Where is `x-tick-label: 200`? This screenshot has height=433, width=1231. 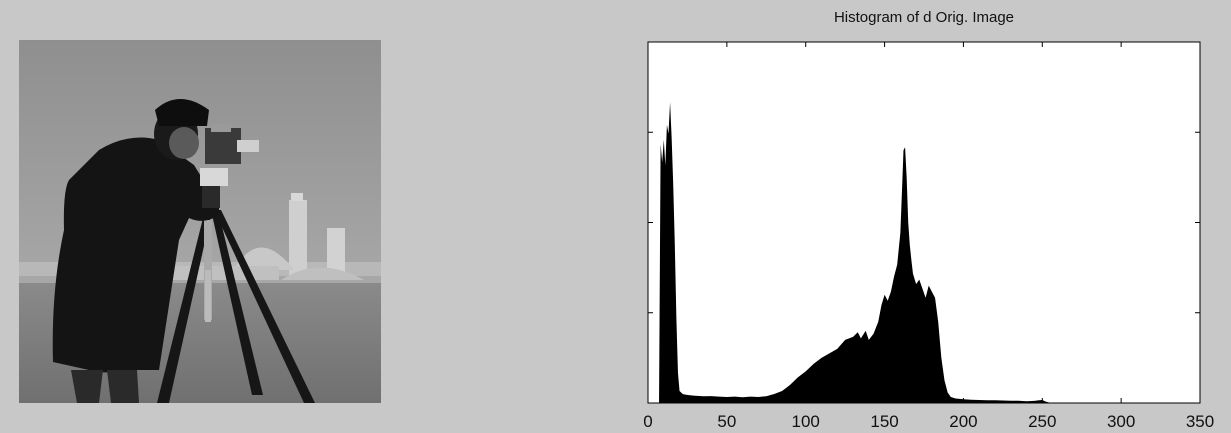
x-tick-label: 200 is located at coordinates (963, 421).